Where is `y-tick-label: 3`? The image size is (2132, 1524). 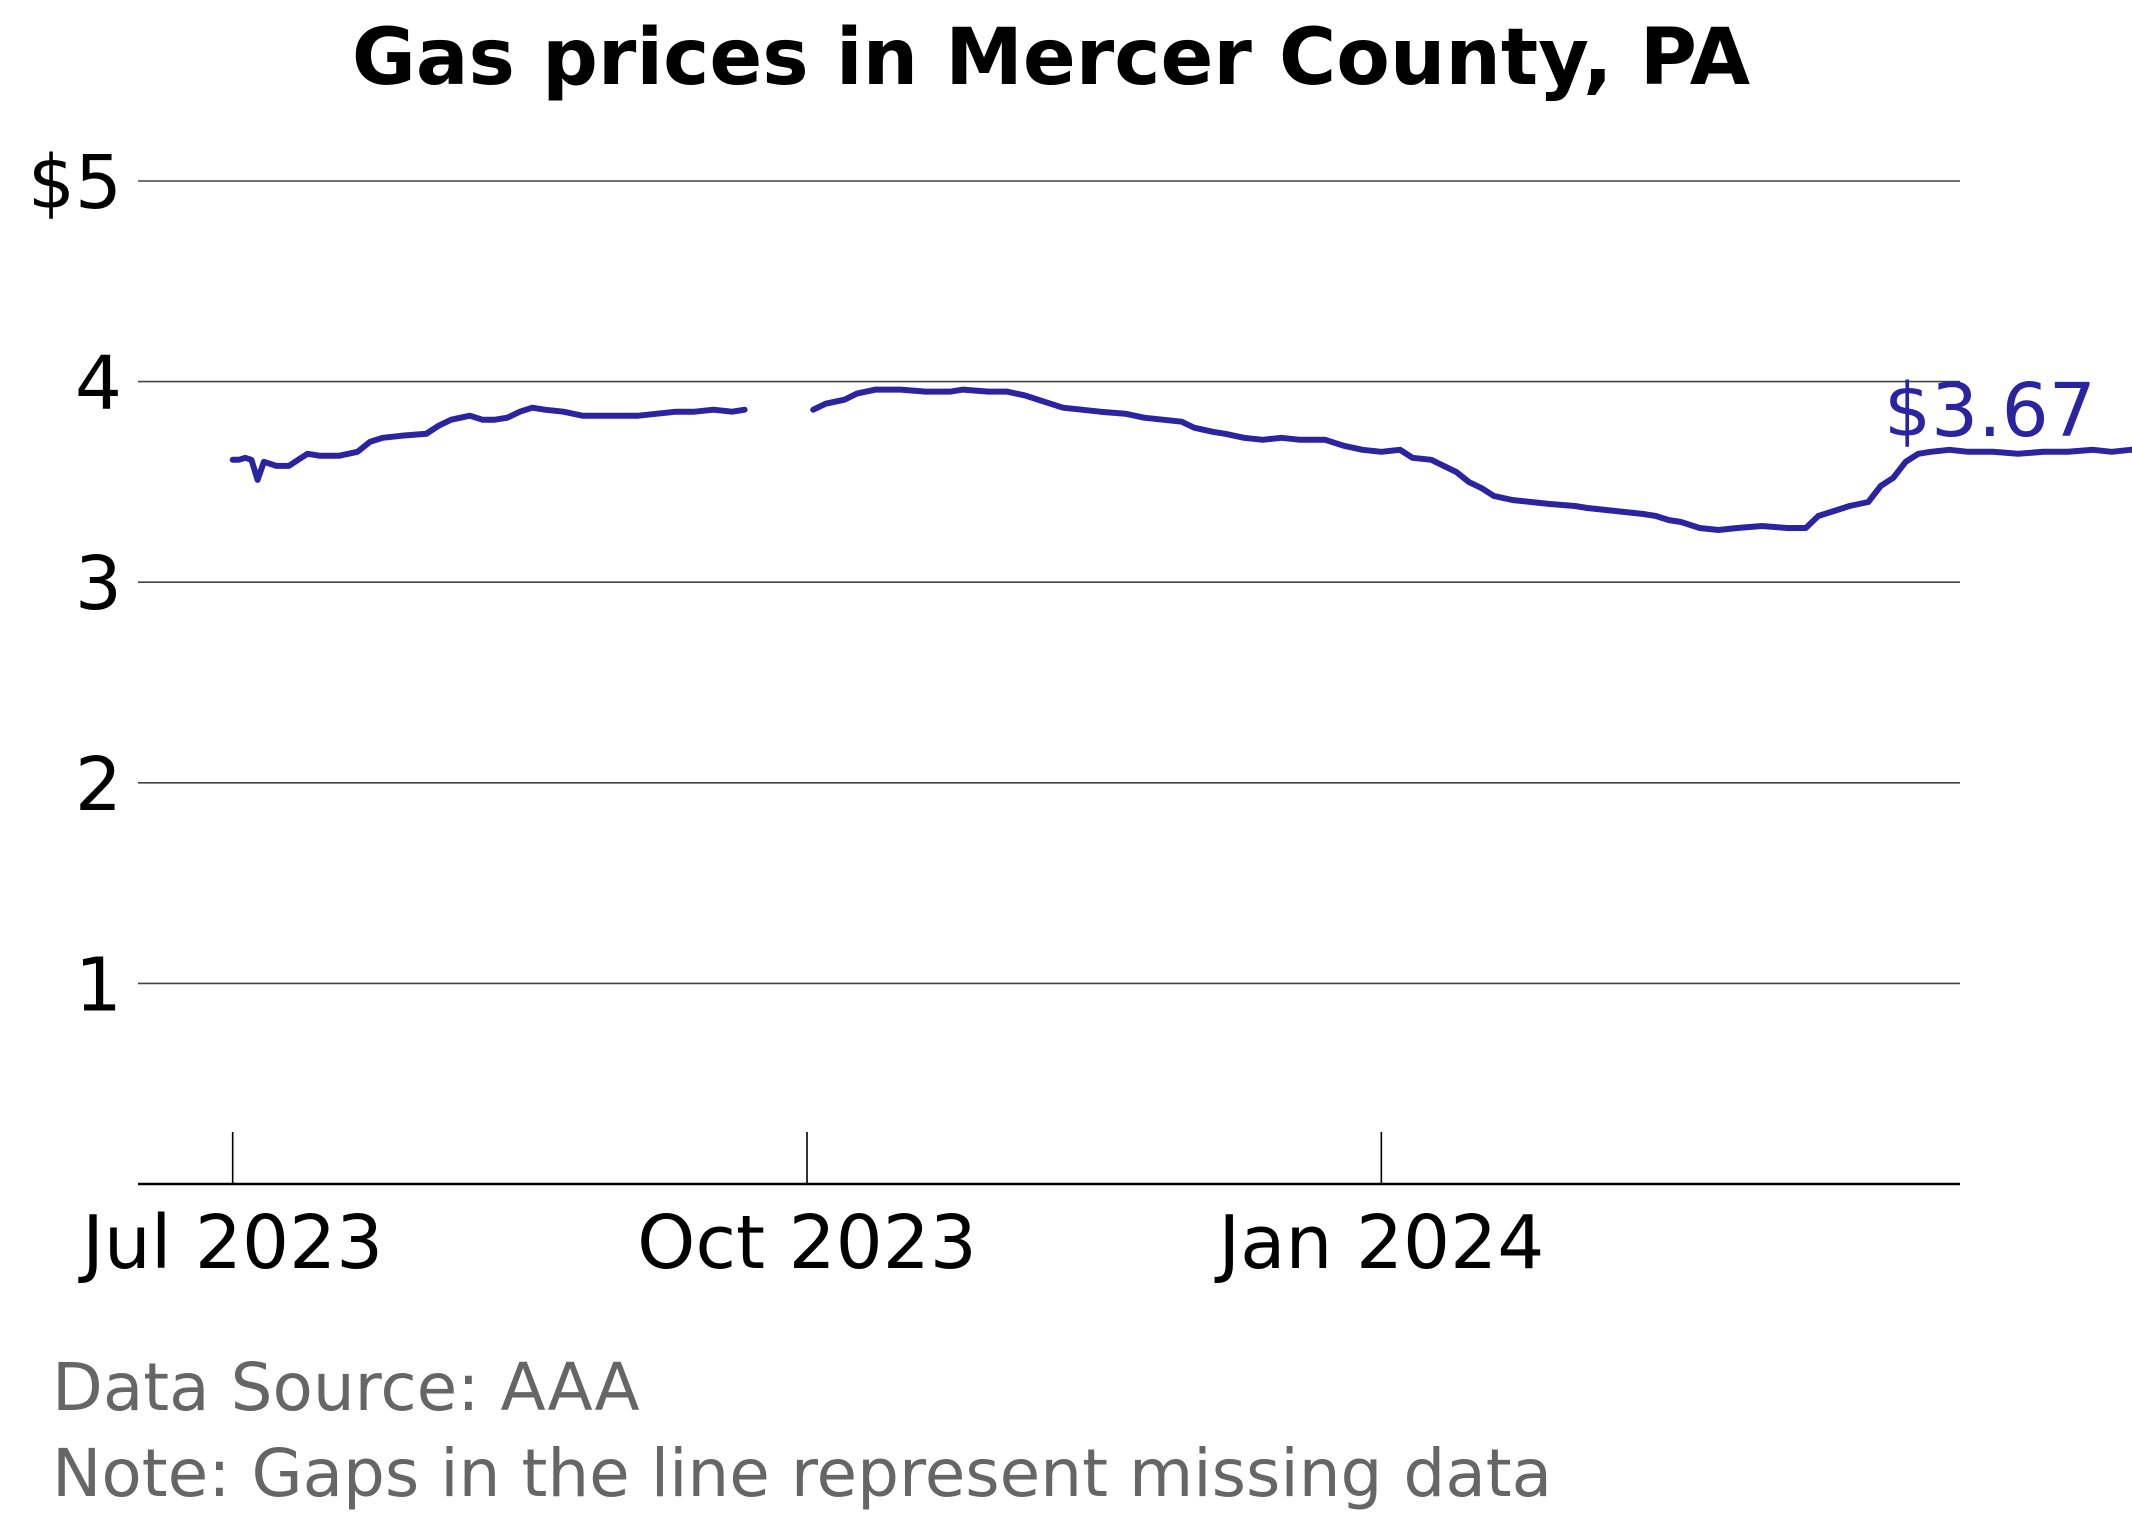 y-tick-label: 3 is located at coordinates (98, 584).